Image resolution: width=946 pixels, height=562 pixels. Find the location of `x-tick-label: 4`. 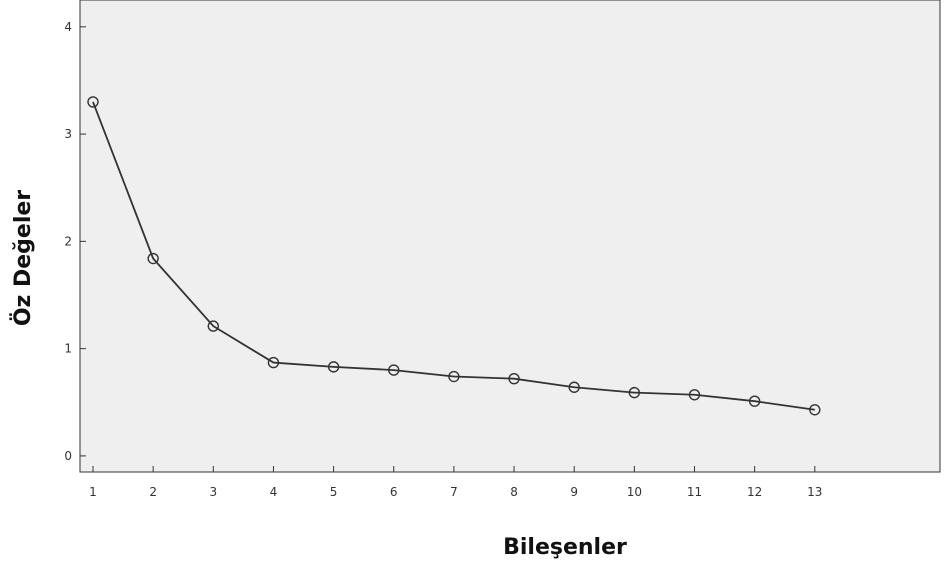

x-tick-label: 4 is located at coordinates (274, 492).